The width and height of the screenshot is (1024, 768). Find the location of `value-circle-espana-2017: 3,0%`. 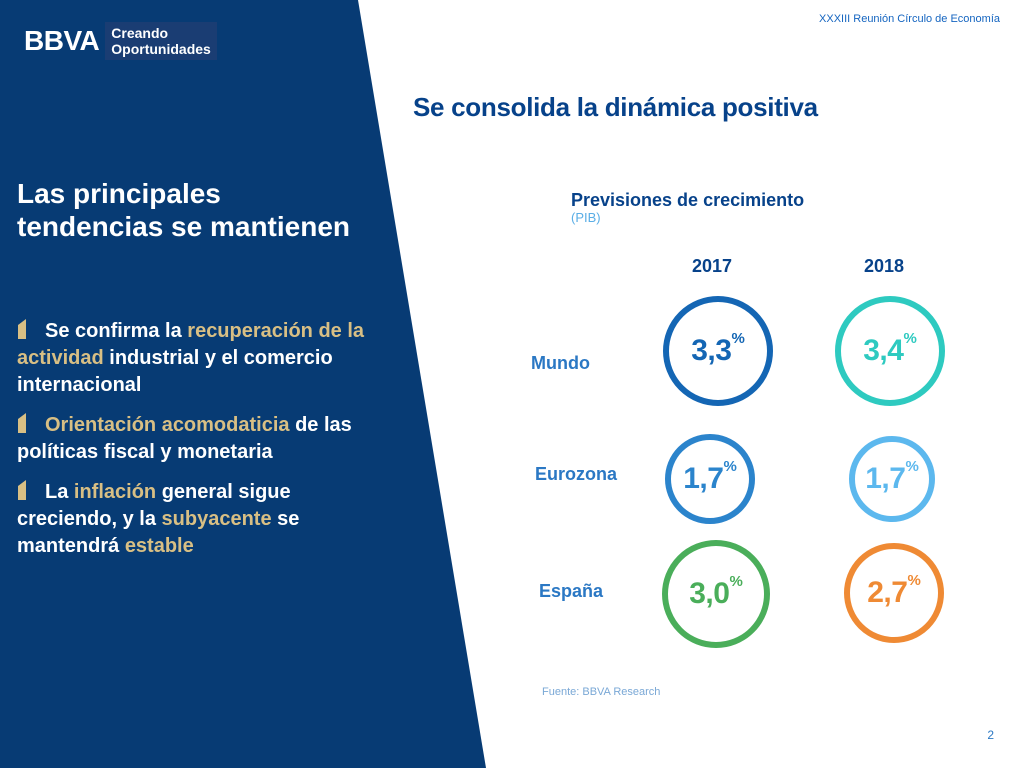

value-circle-espana-2017: 3,0% is located at coordinates (716, 594).